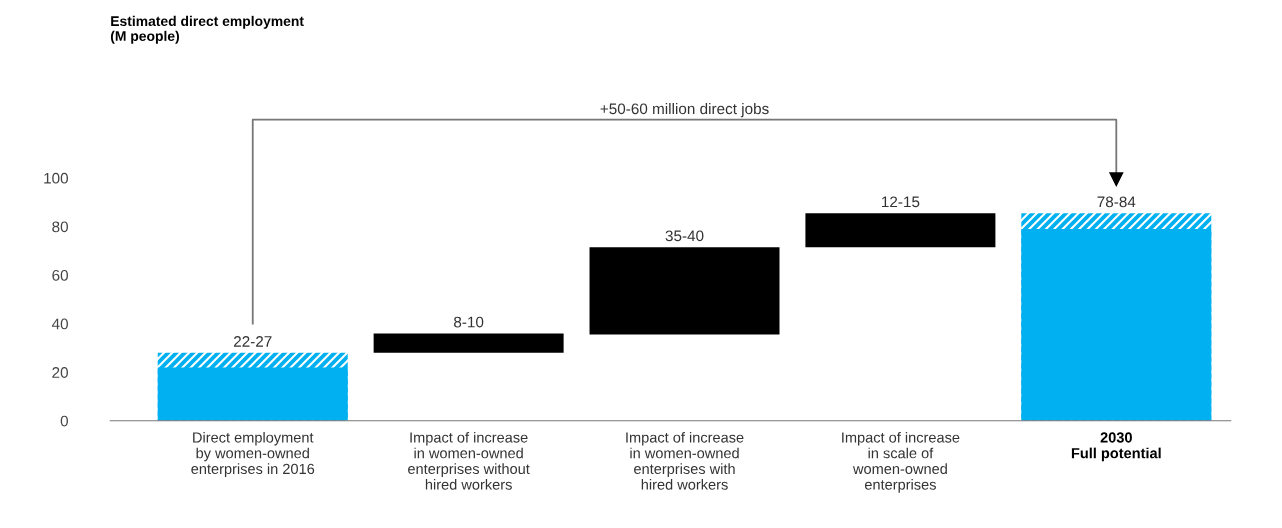 This screenshot has width=1282, height=528. What do you see at coordinates (469, 460) in the screenshot?
I see `x-tick-label: Impact of increase in women-owned enterprises without hired workers` at bounding box center [469, 460].